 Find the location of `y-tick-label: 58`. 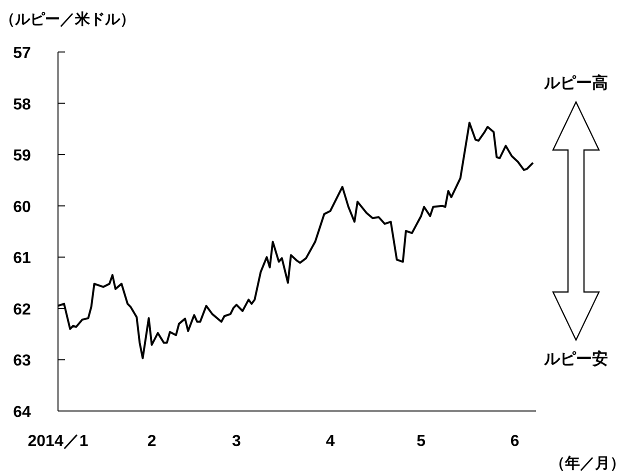

y-tick-label: 58 is located at coordinates (22, 105).